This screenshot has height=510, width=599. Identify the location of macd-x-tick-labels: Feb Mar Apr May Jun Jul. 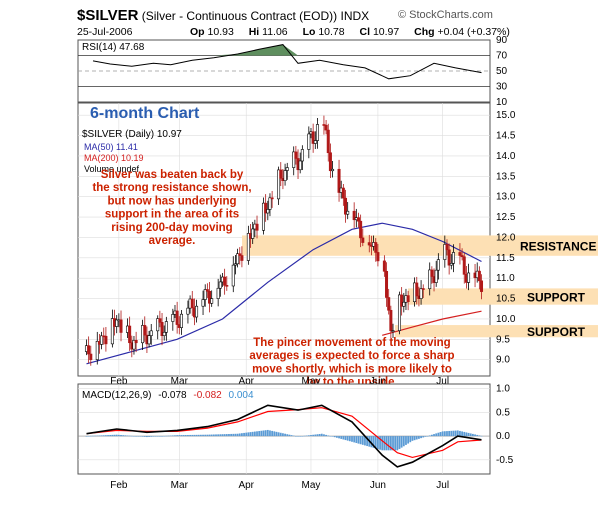
(279, 485).